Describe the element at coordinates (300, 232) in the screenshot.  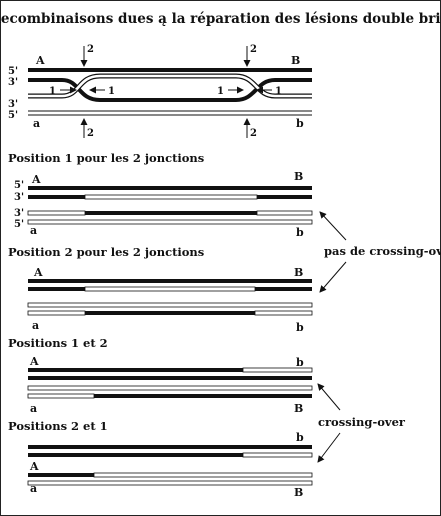
I see `panel-1-label-b: b` at that location.